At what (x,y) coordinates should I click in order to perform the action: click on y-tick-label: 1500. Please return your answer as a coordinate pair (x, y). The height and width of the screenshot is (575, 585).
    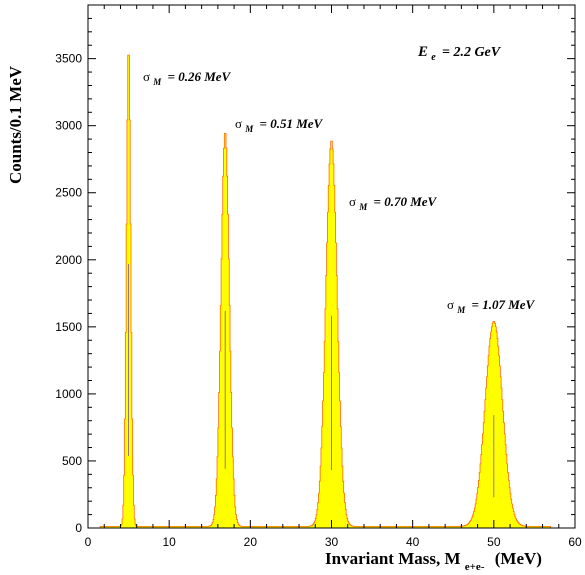
    Looking at the image, I should click on (68, 327).